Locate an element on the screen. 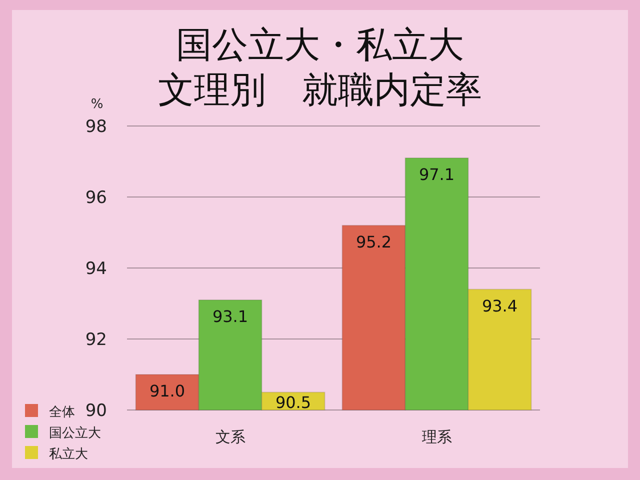 Image resolution: width=640 pixels, height=480 pixels. data-label: 93.1 is located at coordinates (230, 316).